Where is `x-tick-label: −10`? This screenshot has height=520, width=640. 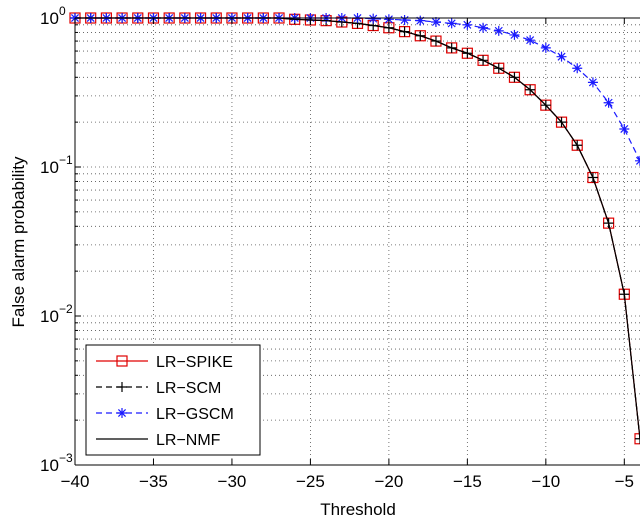 x-tick-label: −10 is located at coordinates (545, 481).